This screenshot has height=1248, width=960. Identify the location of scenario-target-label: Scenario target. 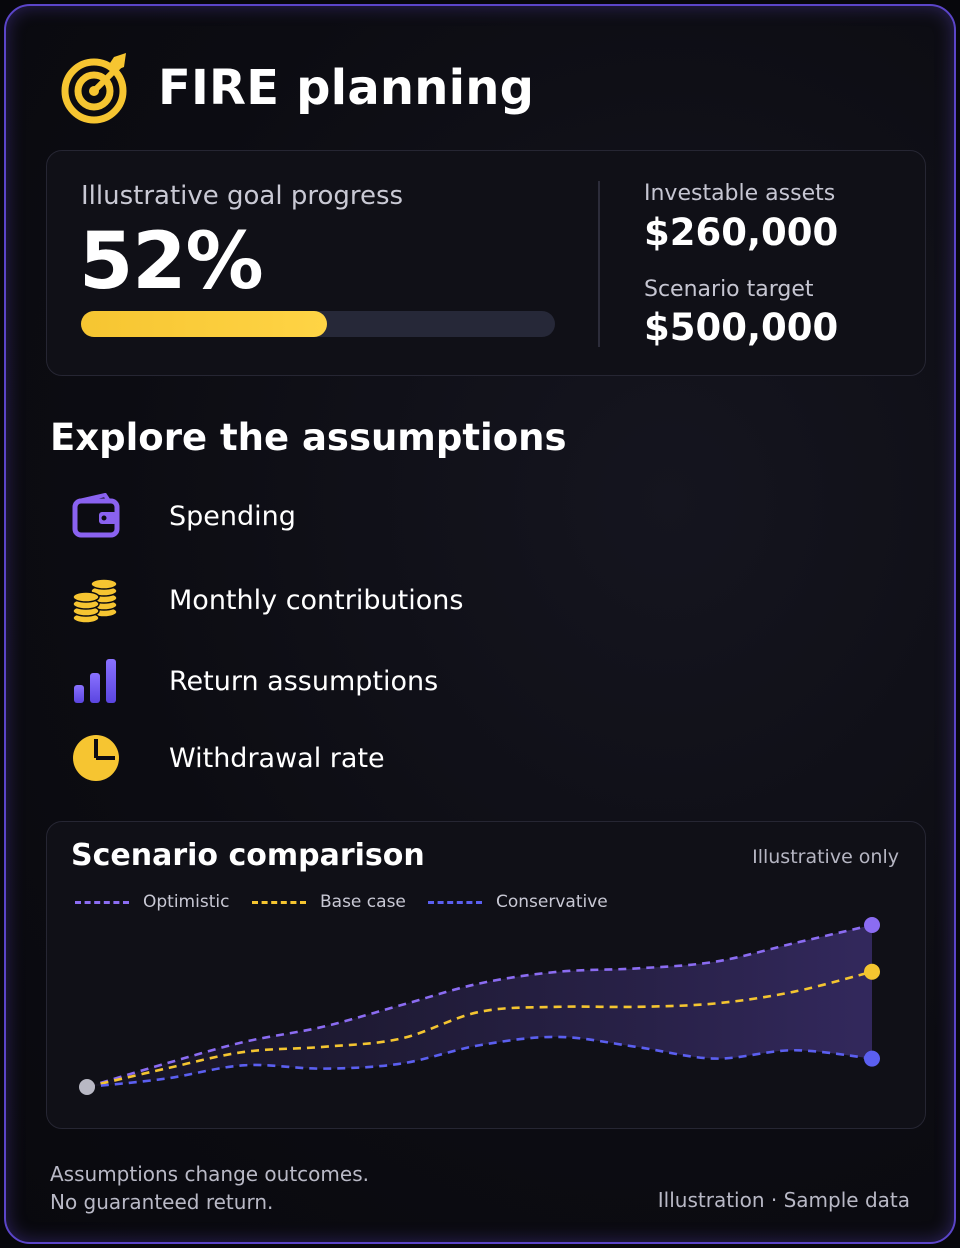
(729, 289).